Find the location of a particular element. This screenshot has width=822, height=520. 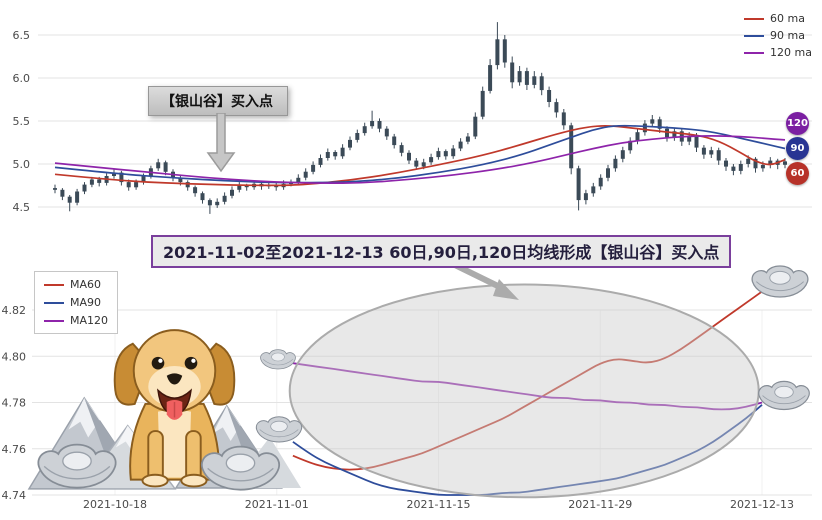

ma-period-badges: 120 90 60 is located at coordinates (797, 148).